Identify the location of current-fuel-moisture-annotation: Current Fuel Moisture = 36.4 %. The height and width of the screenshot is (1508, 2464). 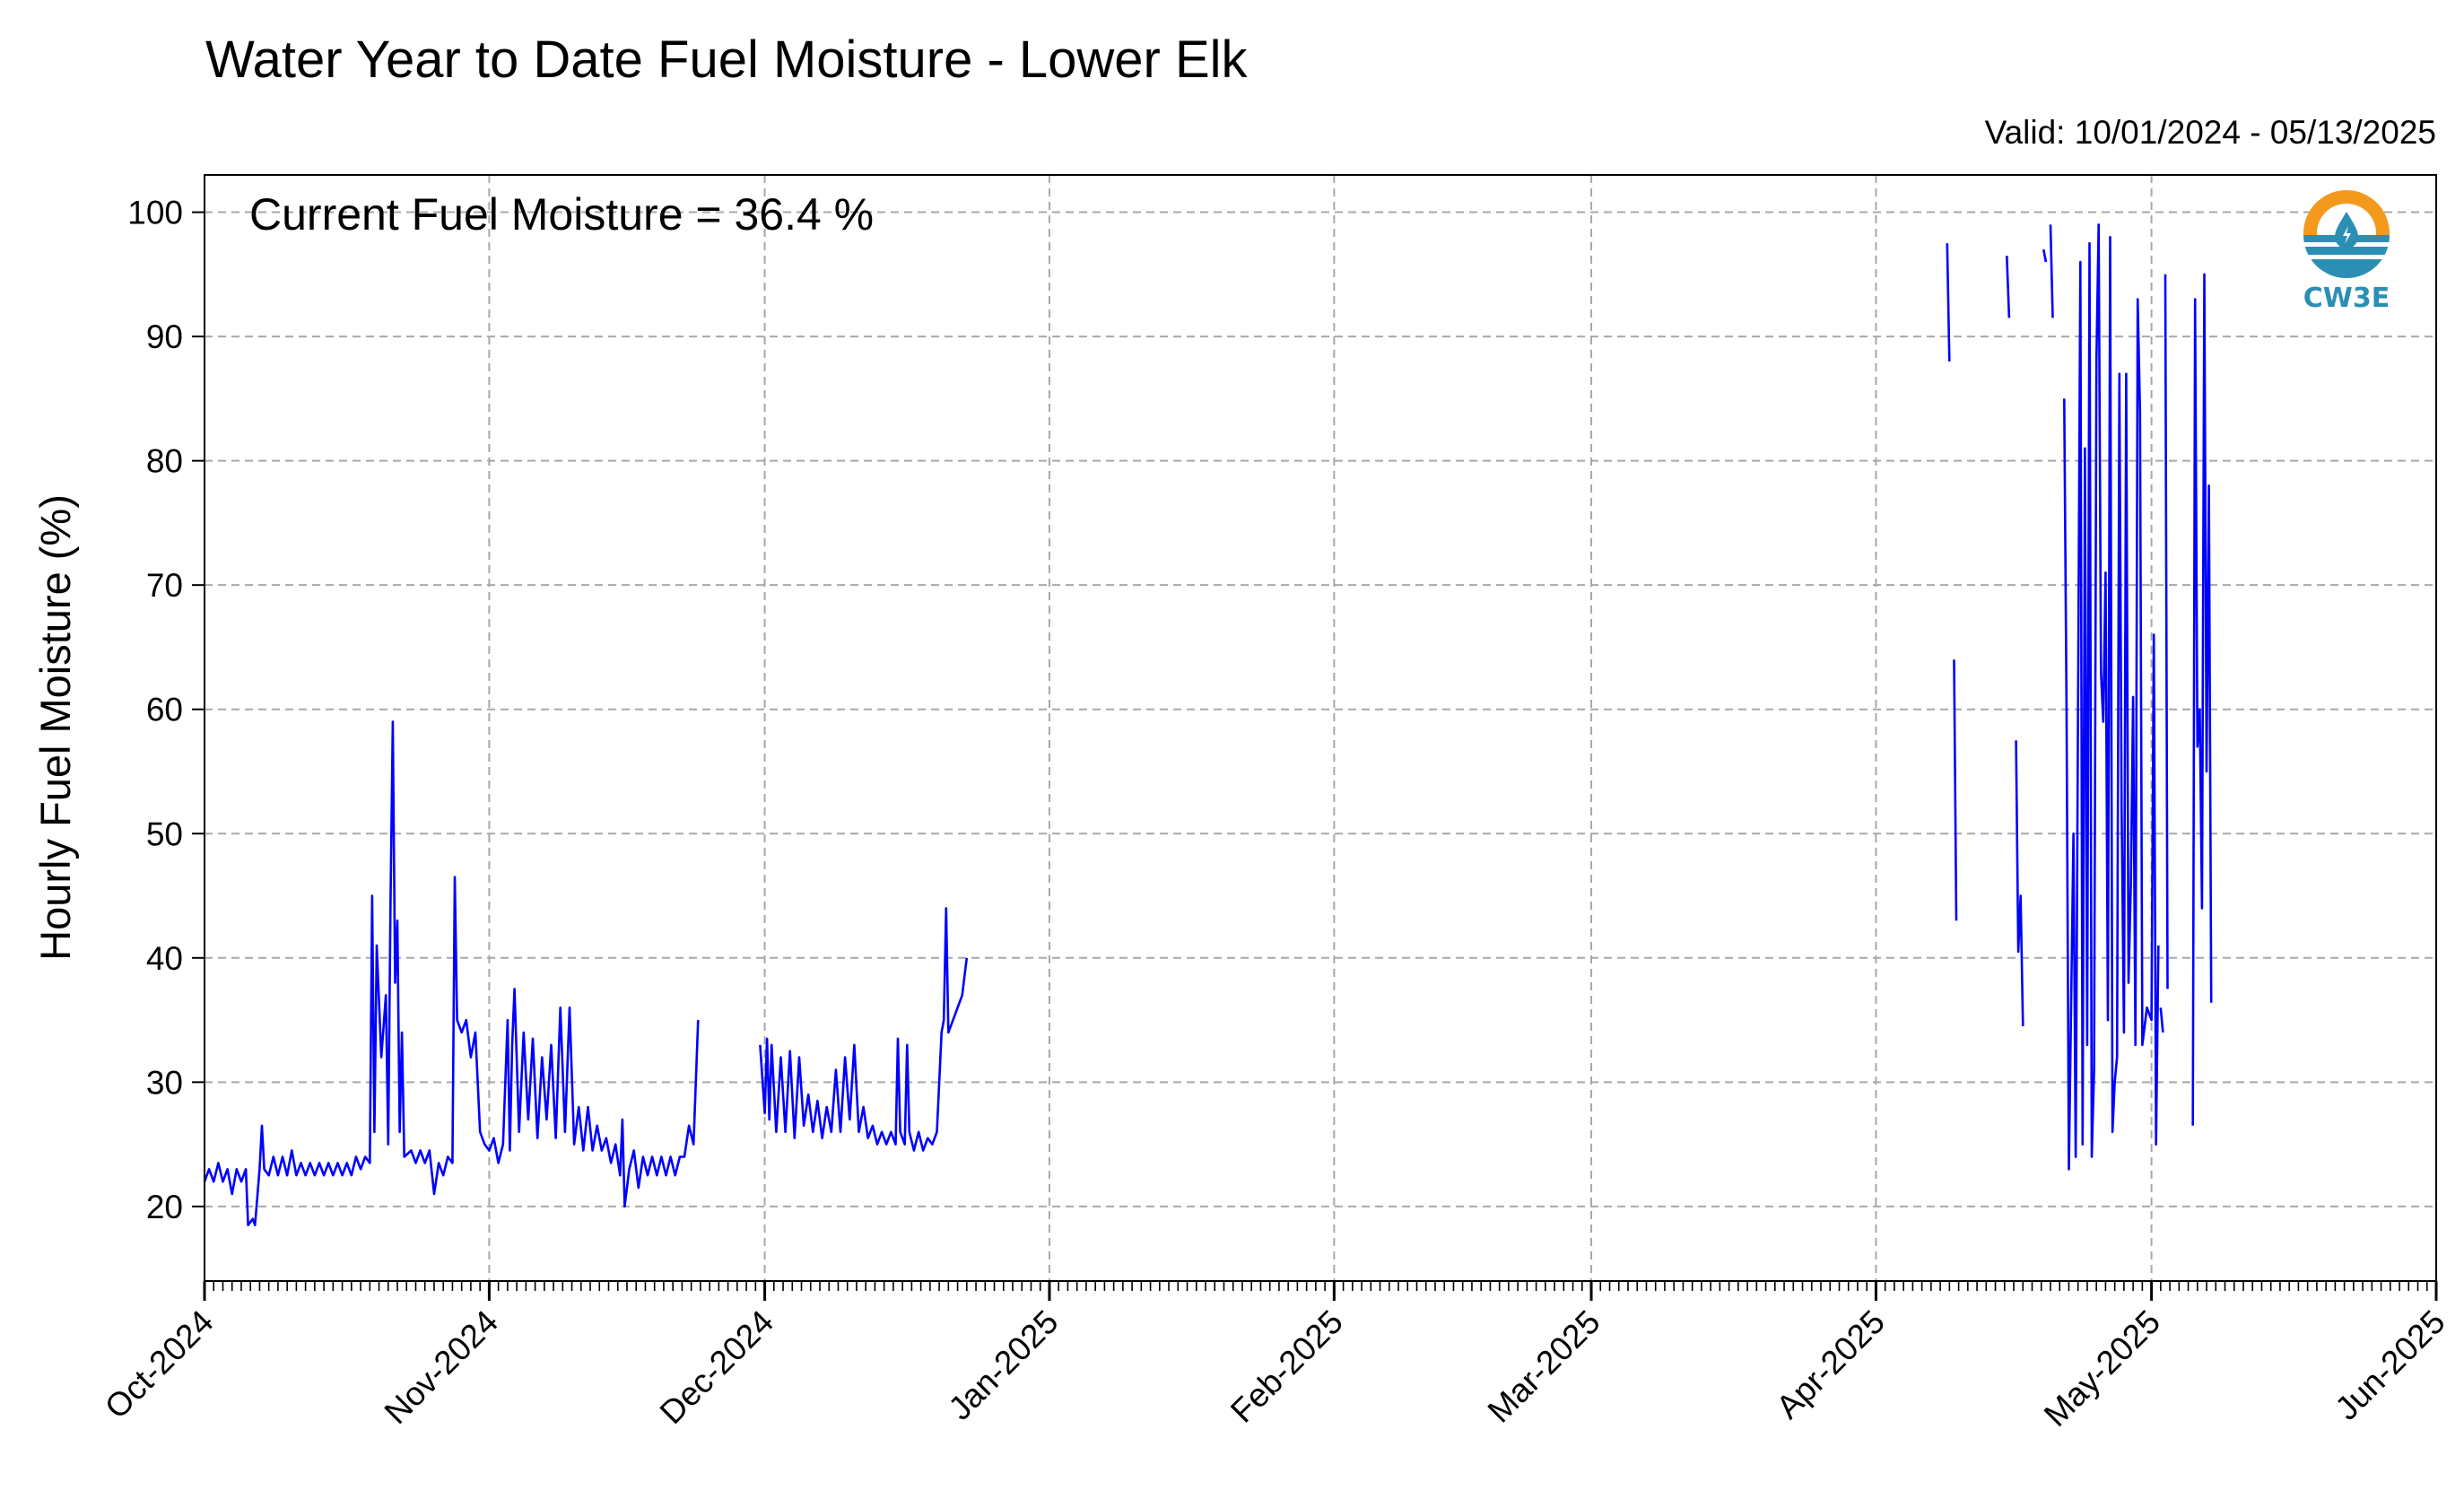
(561, 214).